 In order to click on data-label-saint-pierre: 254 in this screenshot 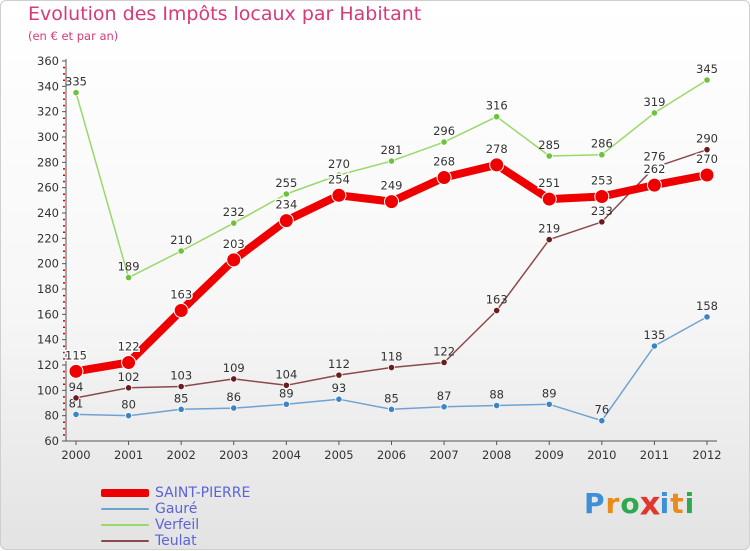, I will do `click(339, 179)`.